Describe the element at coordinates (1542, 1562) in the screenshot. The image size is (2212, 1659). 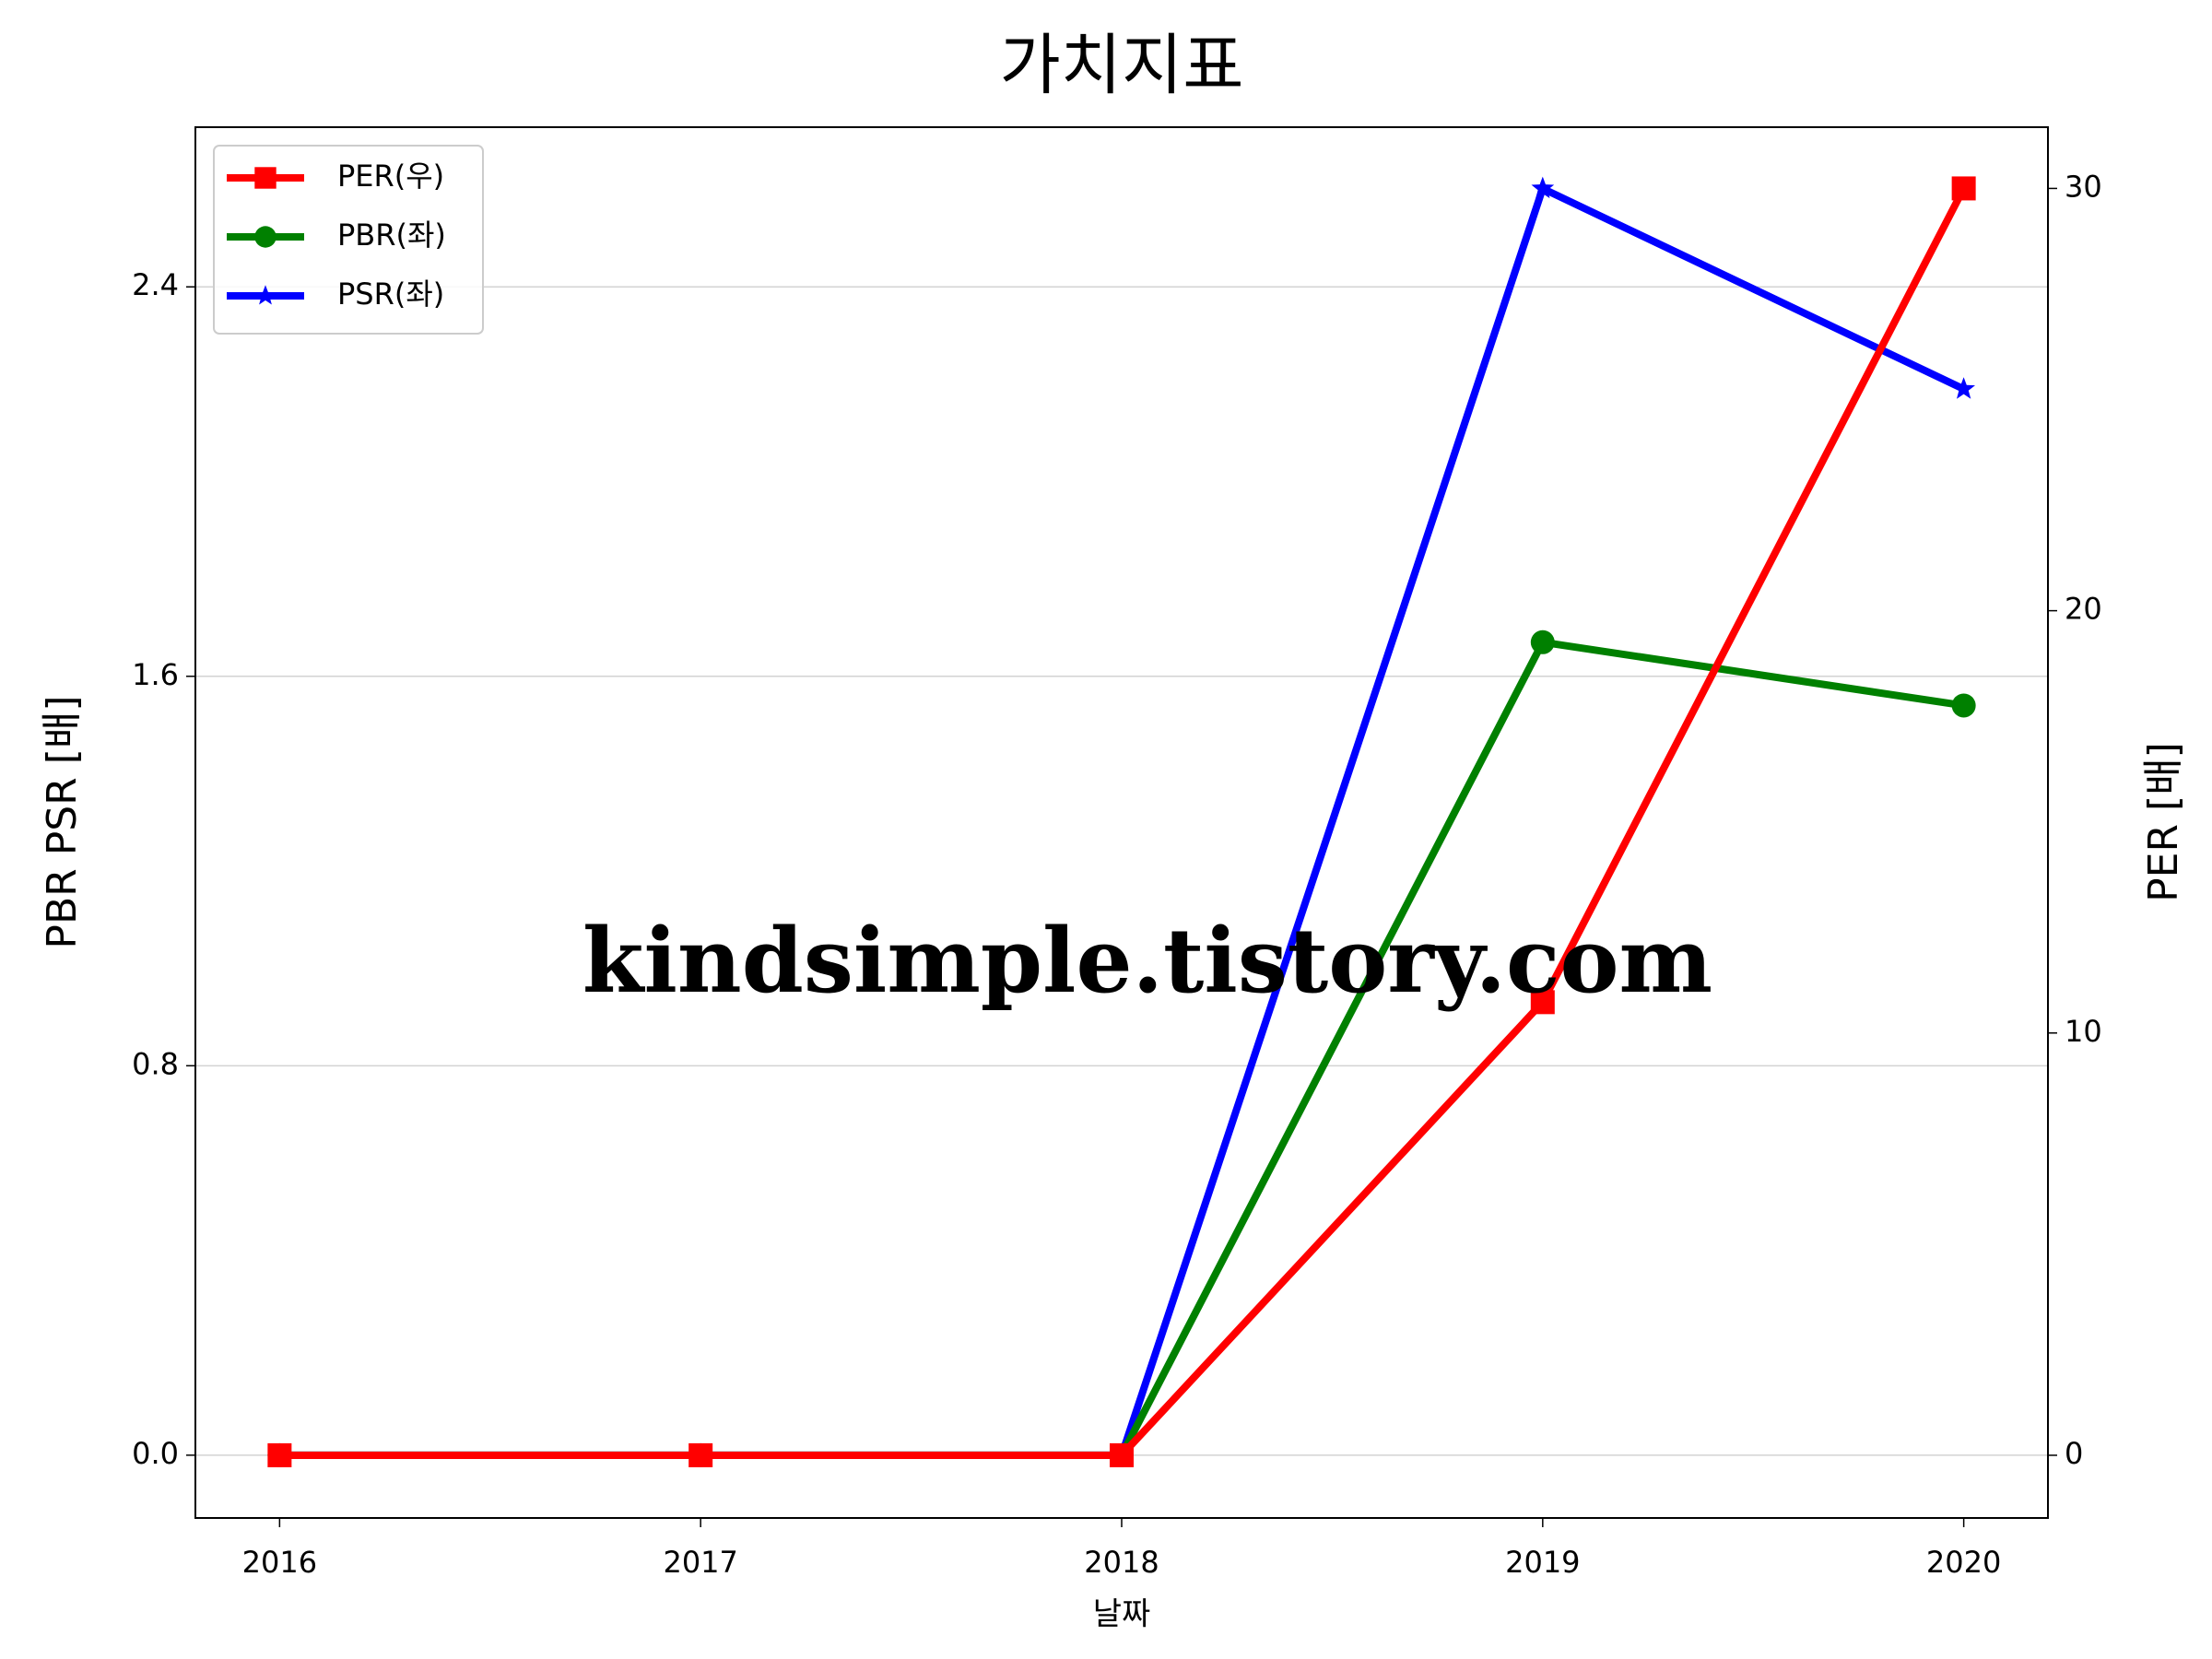
I see `x-tick-label: 2019` at that location.